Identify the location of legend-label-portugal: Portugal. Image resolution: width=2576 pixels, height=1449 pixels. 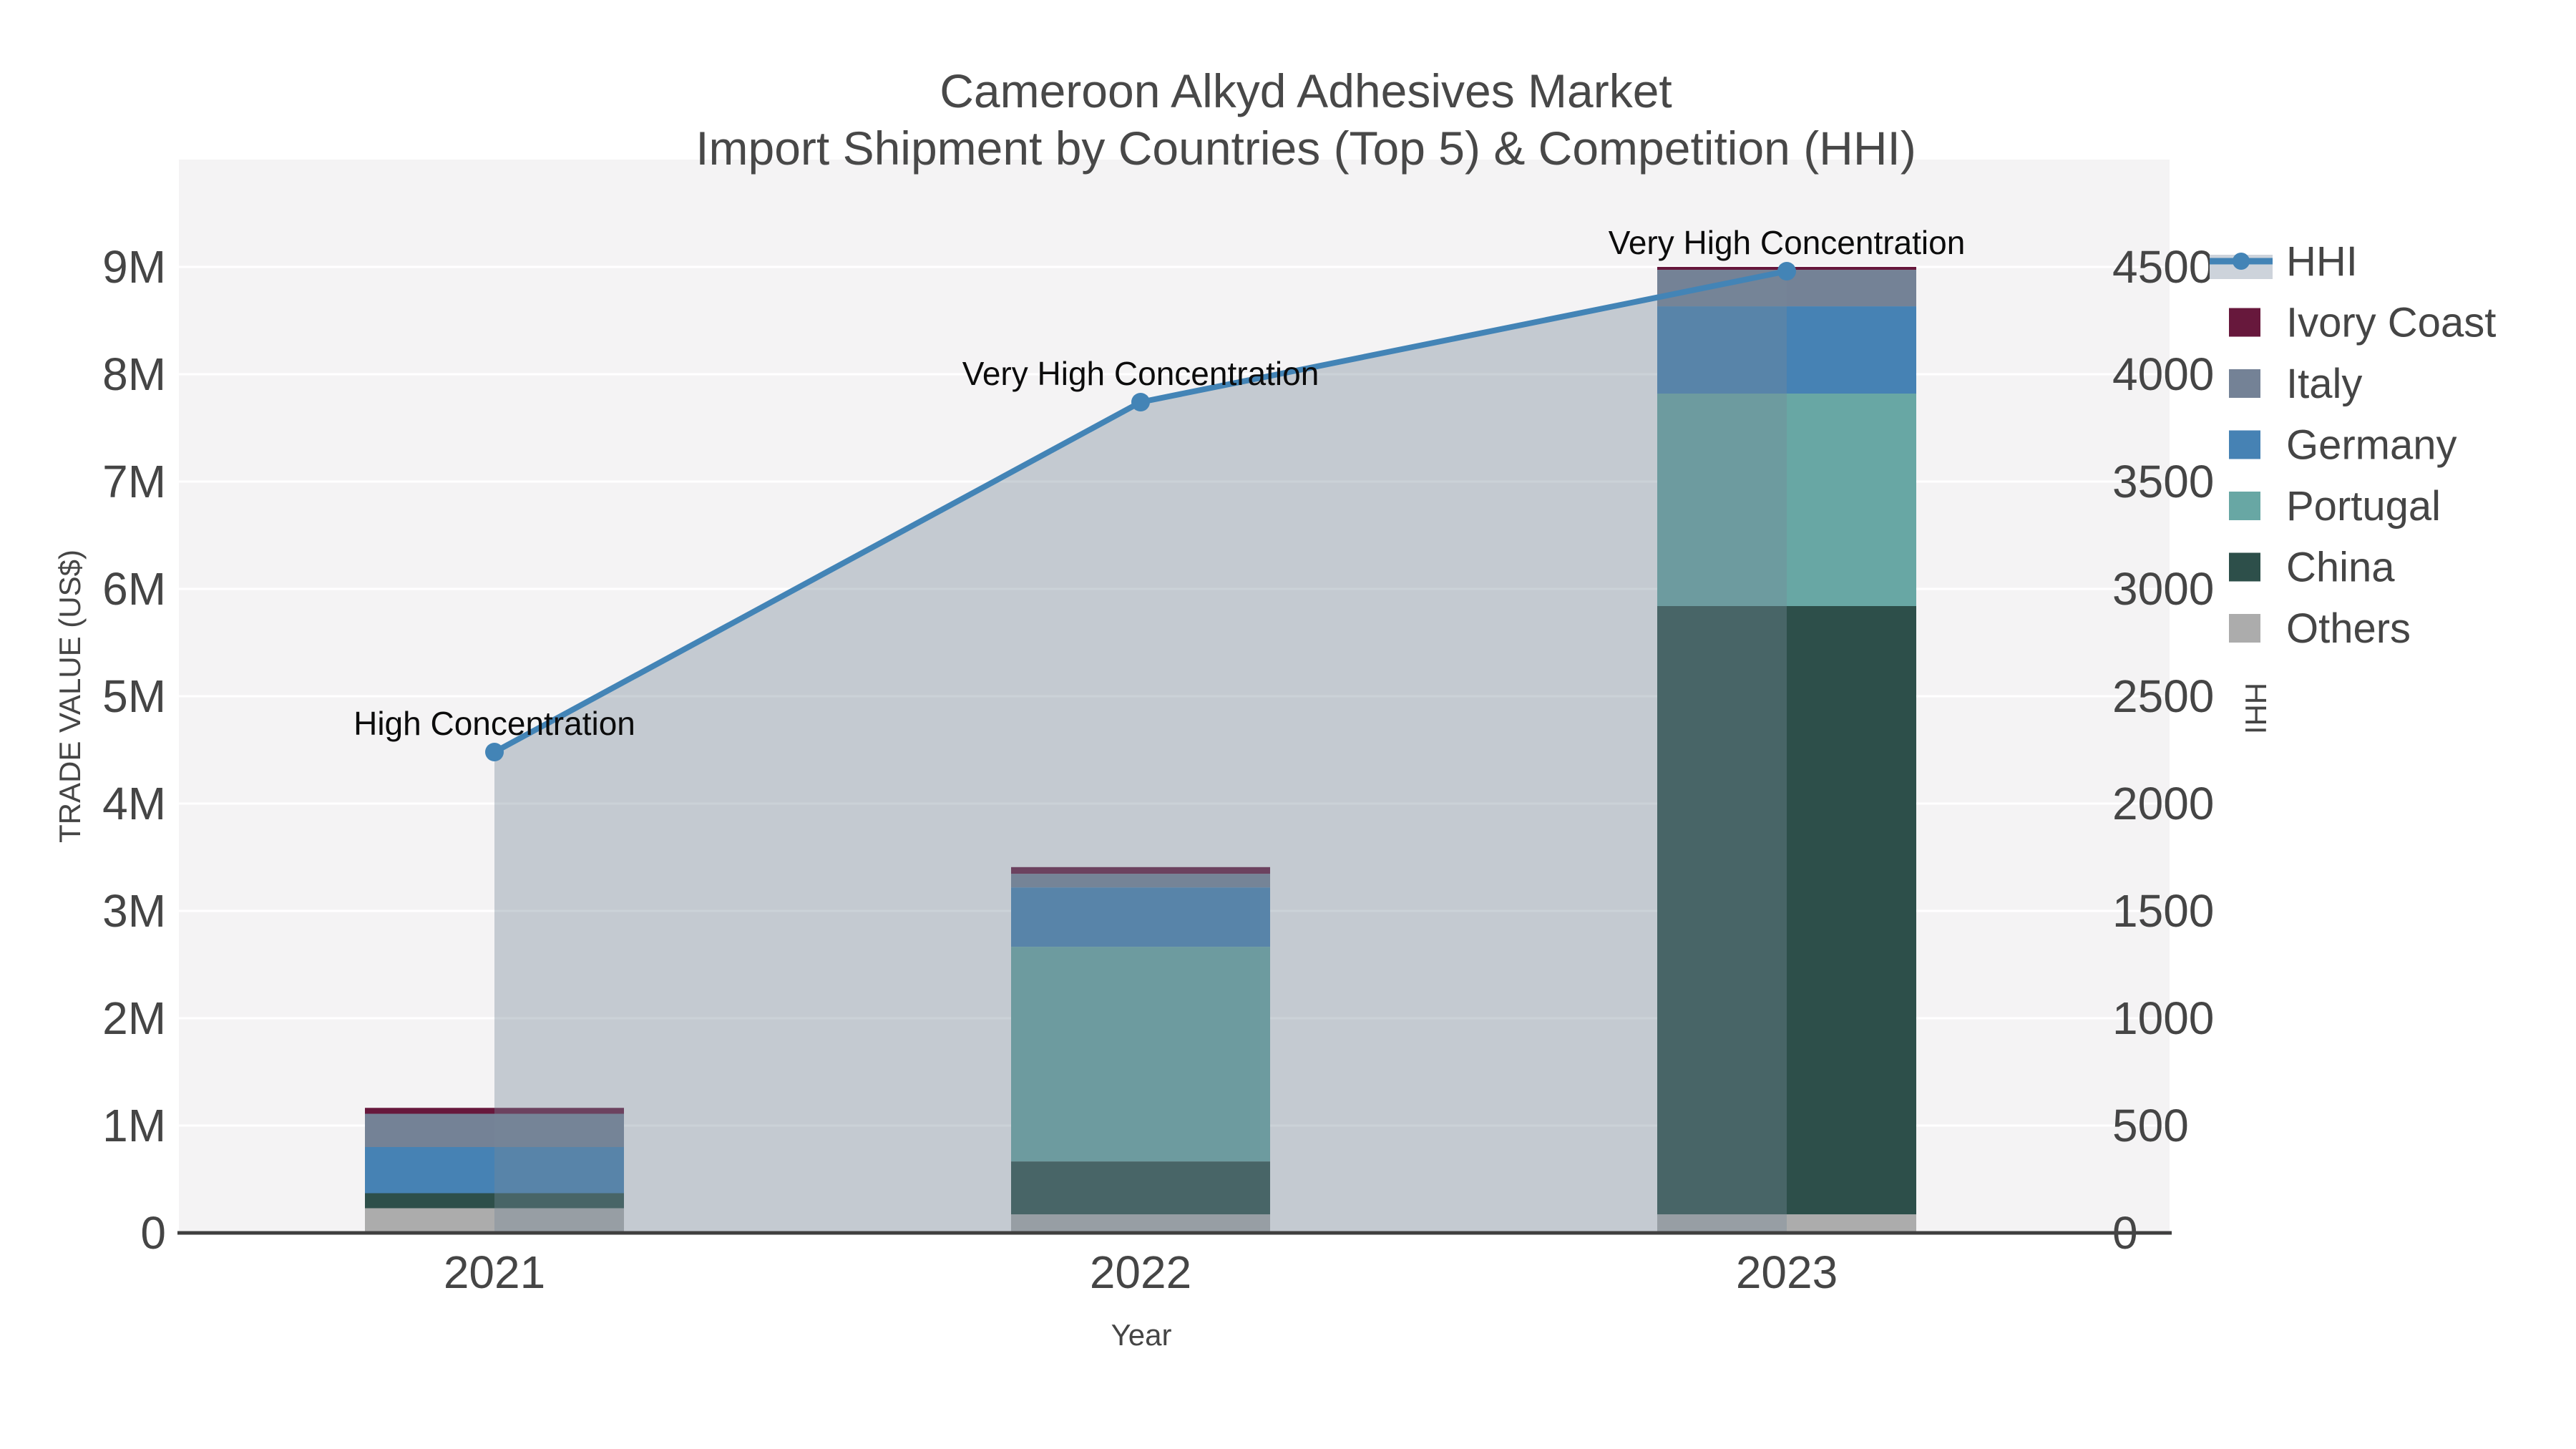
(2363, 506).